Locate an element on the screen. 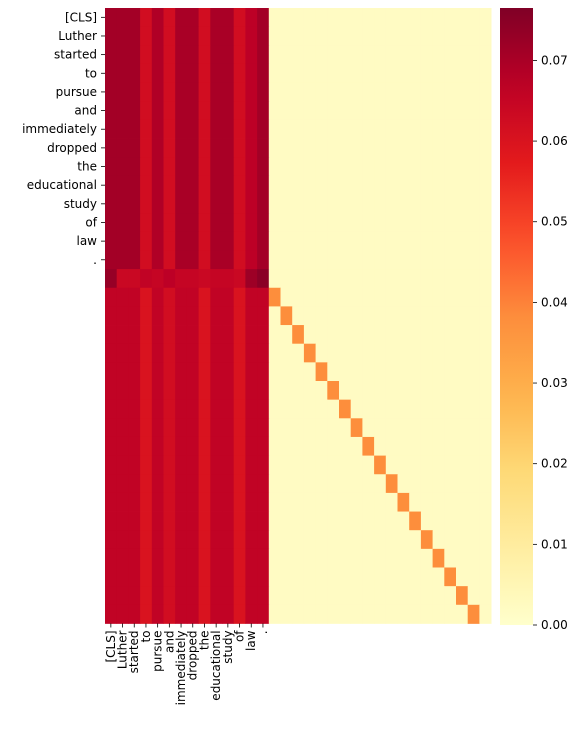 The width and height of the screenshot is (583, 736). y-tick-label: Luther is located at coordinates (77, 36).